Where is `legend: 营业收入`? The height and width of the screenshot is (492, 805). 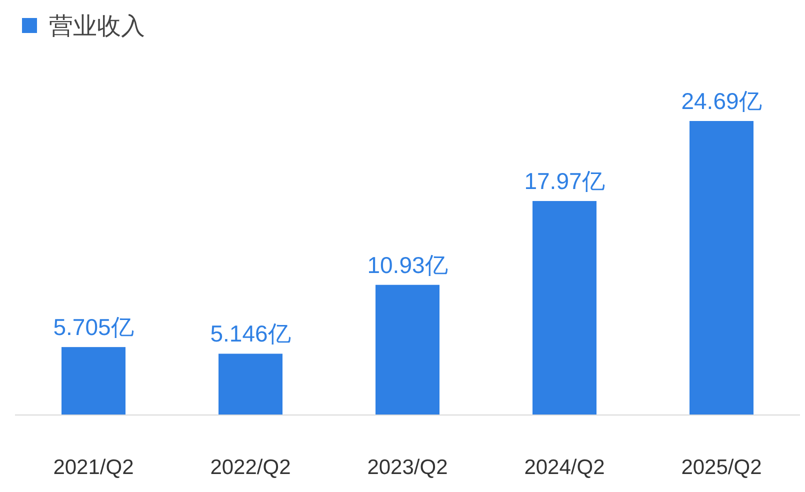
legend: 营业收入 is located at coordinates (83, 26).